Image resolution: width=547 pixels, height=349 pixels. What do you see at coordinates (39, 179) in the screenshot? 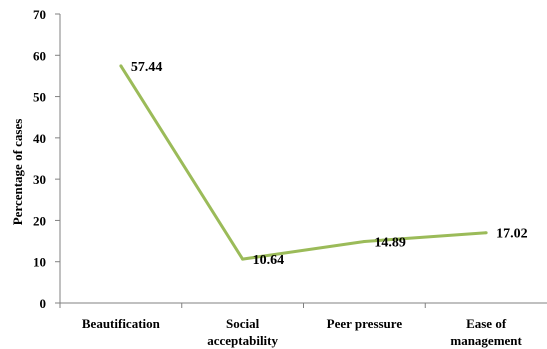
I see `y-tick-label: 30` at bounding box center [39, 179].